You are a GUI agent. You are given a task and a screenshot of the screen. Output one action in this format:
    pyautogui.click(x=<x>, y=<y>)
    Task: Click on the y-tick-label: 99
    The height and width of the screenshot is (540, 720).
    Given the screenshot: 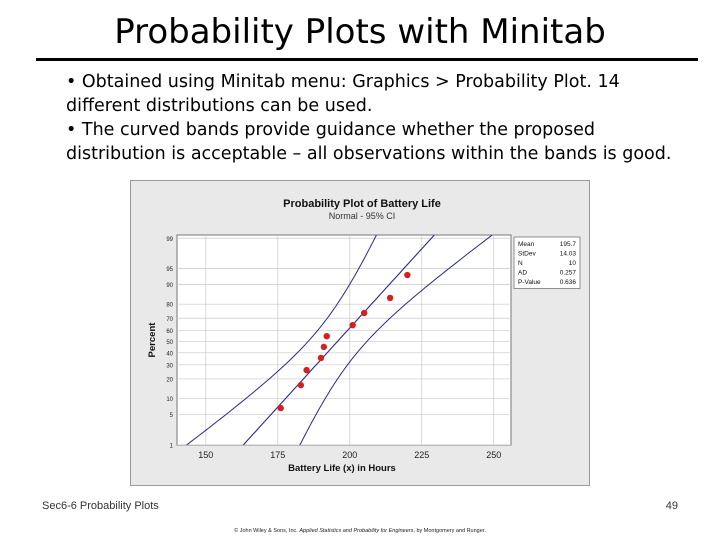 What is the action you would take?
    pyautogui.click(x=169, y=240)
    